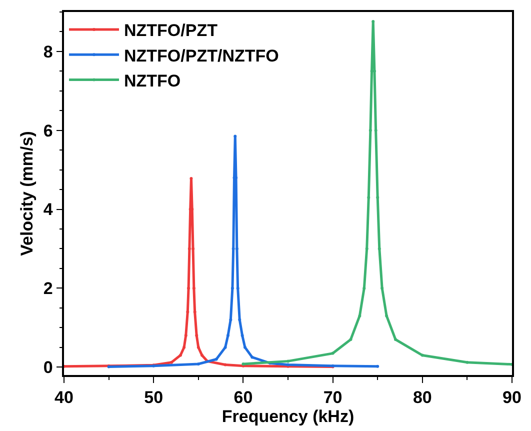 This screenshot has height=431, width=531. Describe the element at coordinates (26, 193) in the screenshot. I see `y-axis-title: Velocity (mm/s)` at that location.